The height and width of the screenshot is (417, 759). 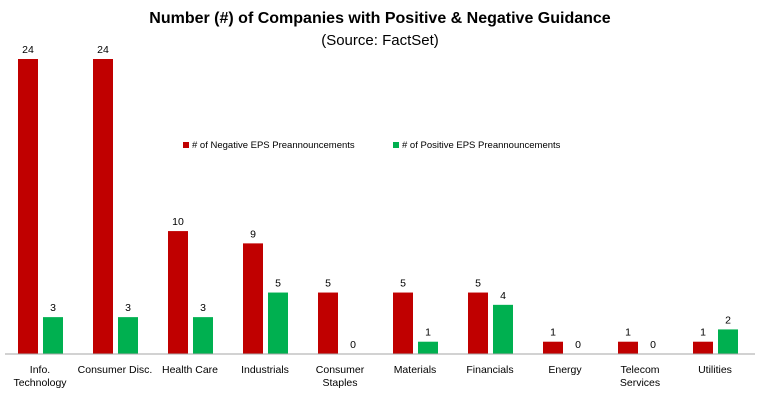 What do you see at coordinates (415, 370) in the screenshot?
I see `category-label-5-0: Materials` at bounding box center [415, 370].